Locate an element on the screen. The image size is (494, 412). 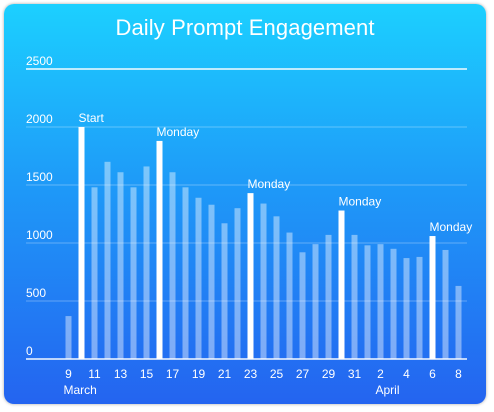
x-tick-label: 13 is located at coordinates (121, 374).